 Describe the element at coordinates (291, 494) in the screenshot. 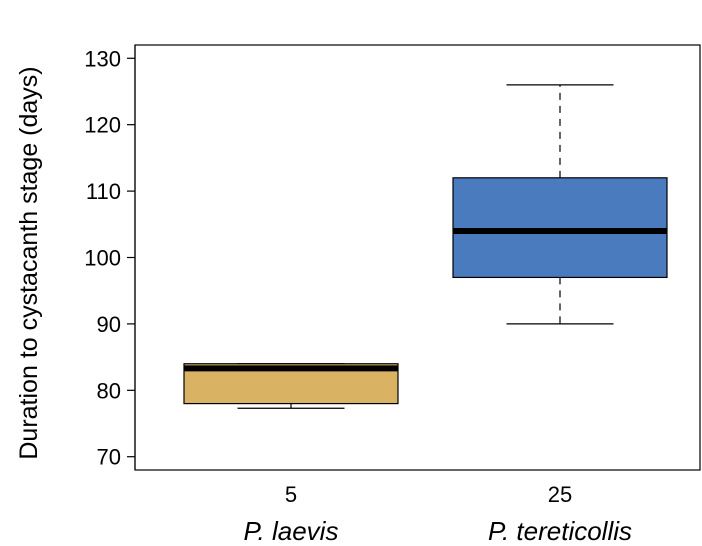

I see `sample-size-label: 5` at that location.